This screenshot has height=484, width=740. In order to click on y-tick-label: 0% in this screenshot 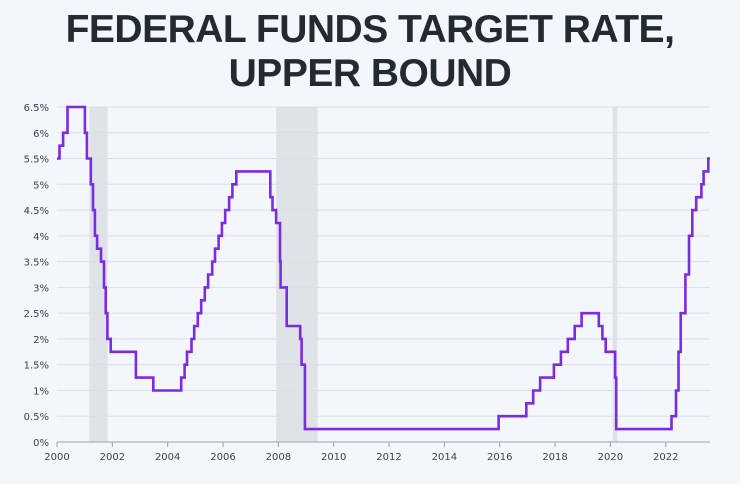, I will do `click(41, 443)`.